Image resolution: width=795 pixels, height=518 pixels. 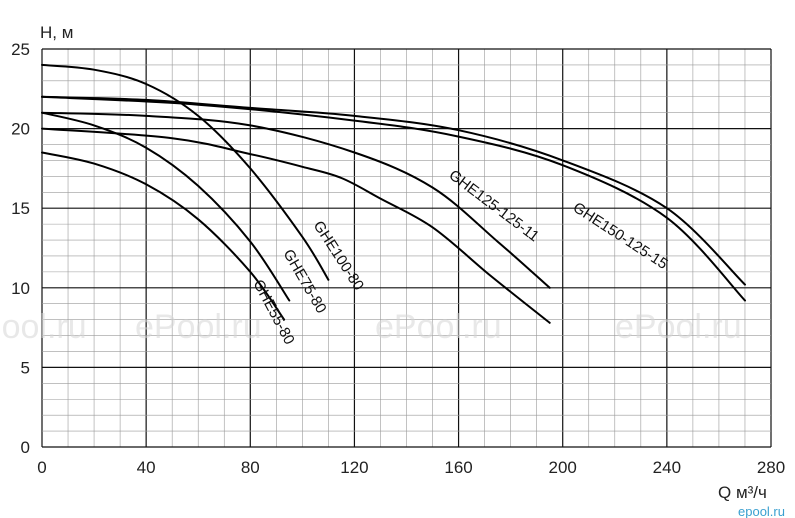 I want to click on x-tick-label: 40, so click(x=146, y=467).